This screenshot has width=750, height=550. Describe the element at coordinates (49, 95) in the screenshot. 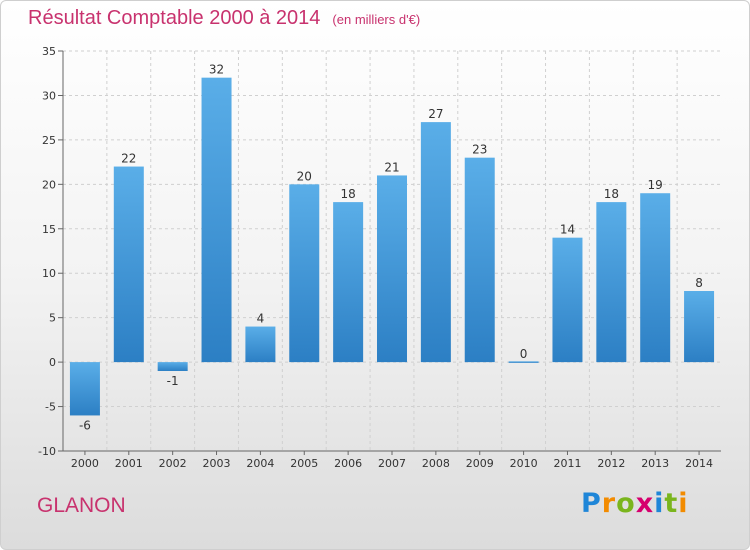

I see `y-tick-label: 30` at that location.